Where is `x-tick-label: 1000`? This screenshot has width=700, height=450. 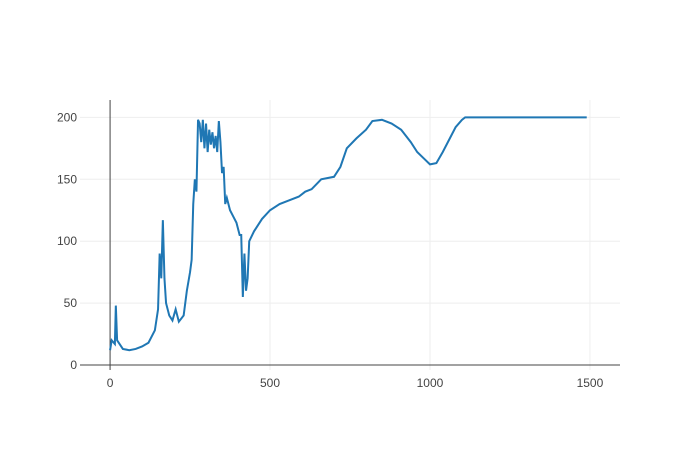
x-tick-label: 1000 is located at coordinates (430, 383).